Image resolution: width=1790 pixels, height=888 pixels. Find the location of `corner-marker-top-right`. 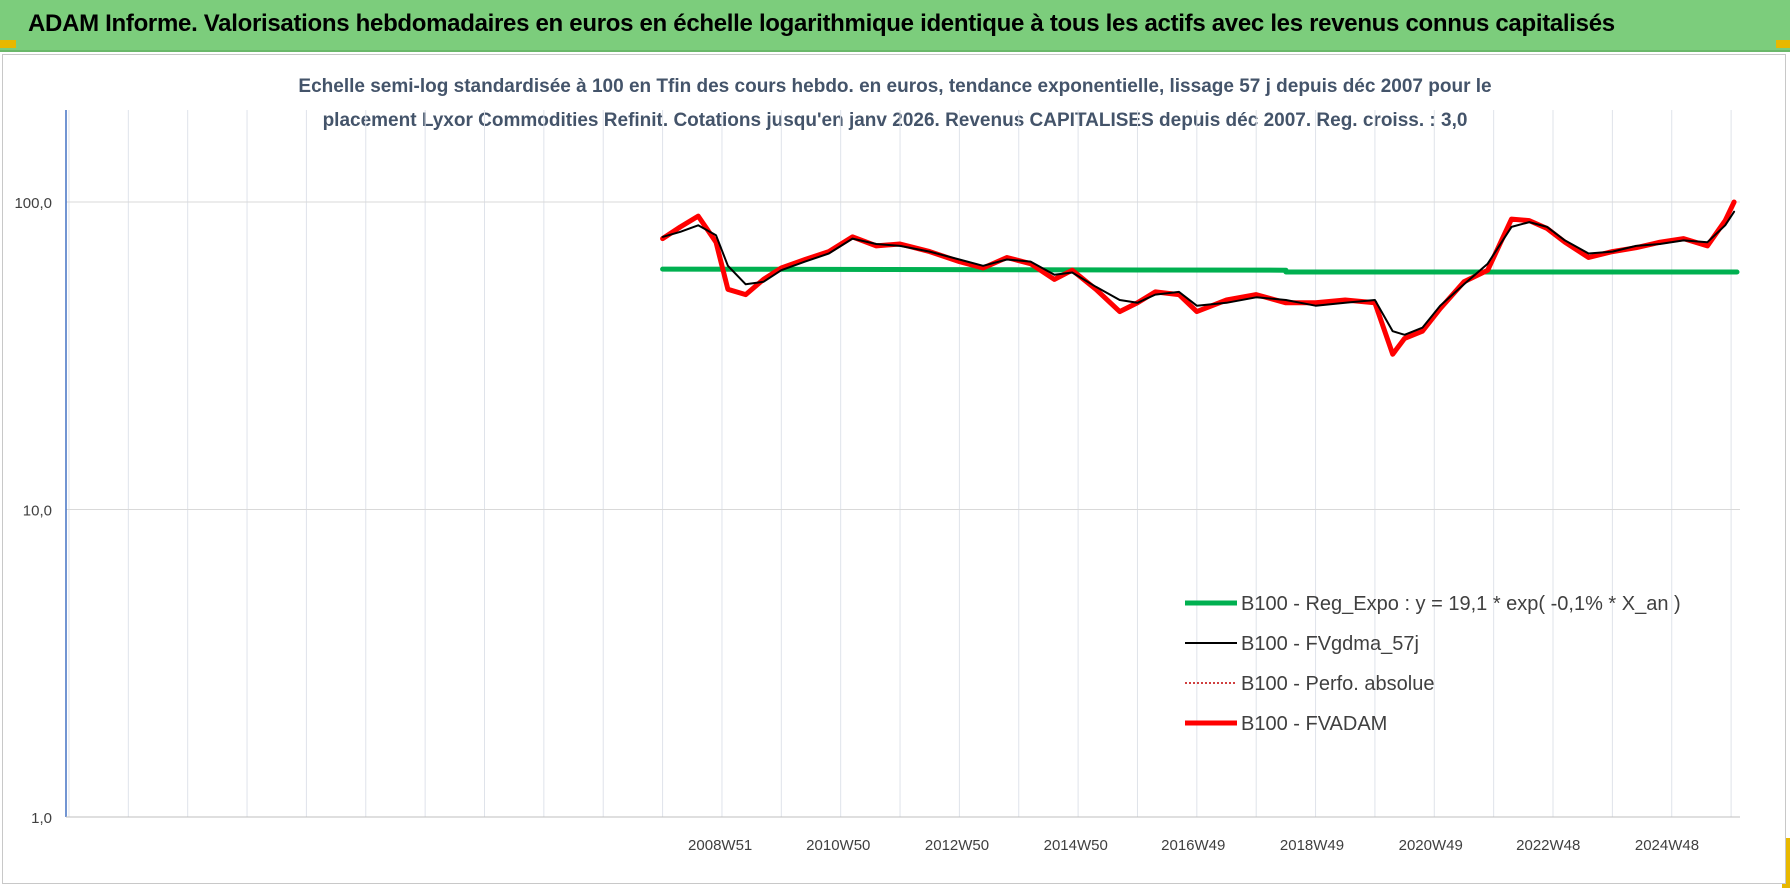

corner-marker-top-right is located at coordinates (1783, 44).